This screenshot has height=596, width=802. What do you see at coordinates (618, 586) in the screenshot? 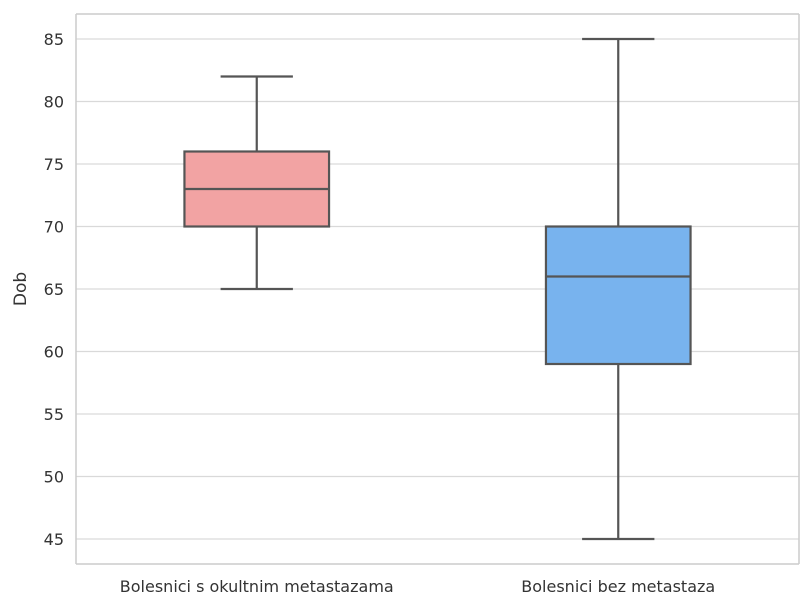
I see `x-tick-label-2: Bolesnici bez metastaza` at bounding box center [618, 586].